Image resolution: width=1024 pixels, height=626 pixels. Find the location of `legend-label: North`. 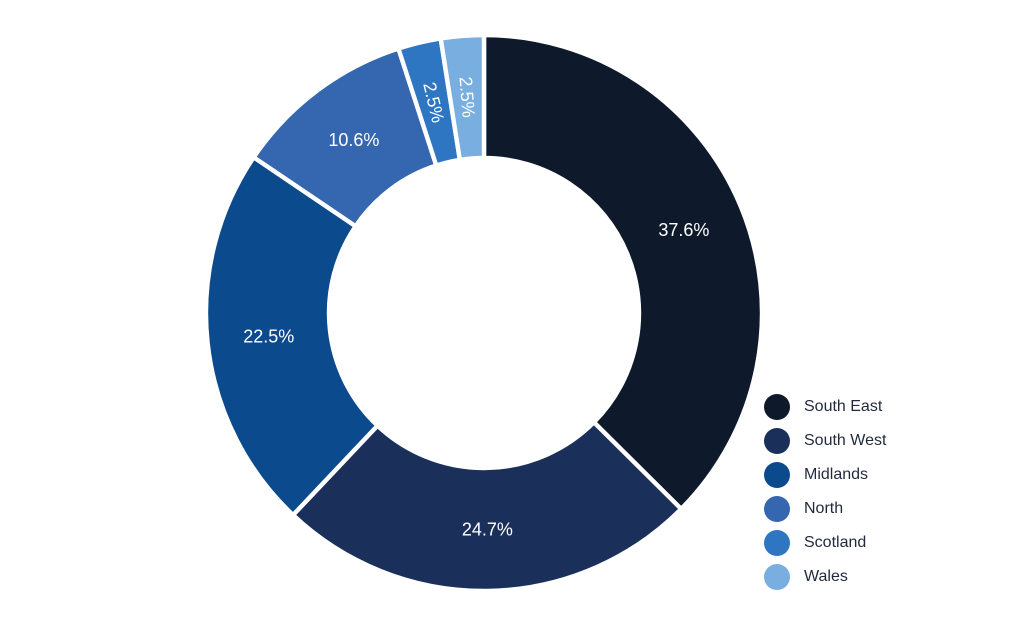

legend-label: North is located at coordinates (824, 508).